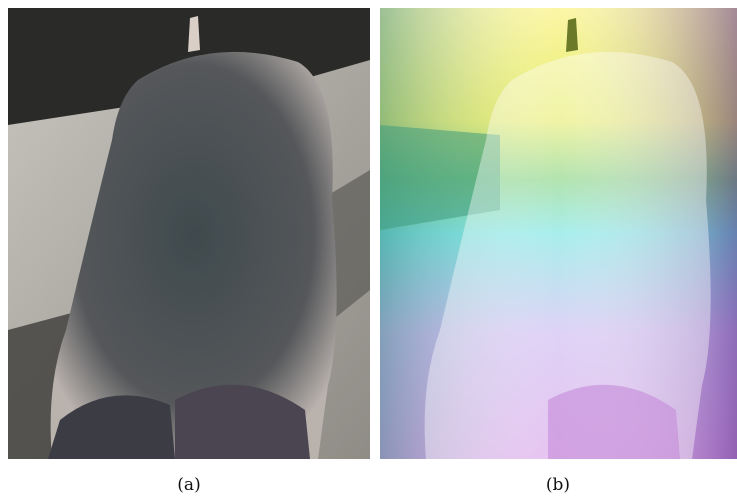  What do you see at coordinates (188, 485) in the screenshot?
I see `caption: (a)` at bounding box center [188, 485].